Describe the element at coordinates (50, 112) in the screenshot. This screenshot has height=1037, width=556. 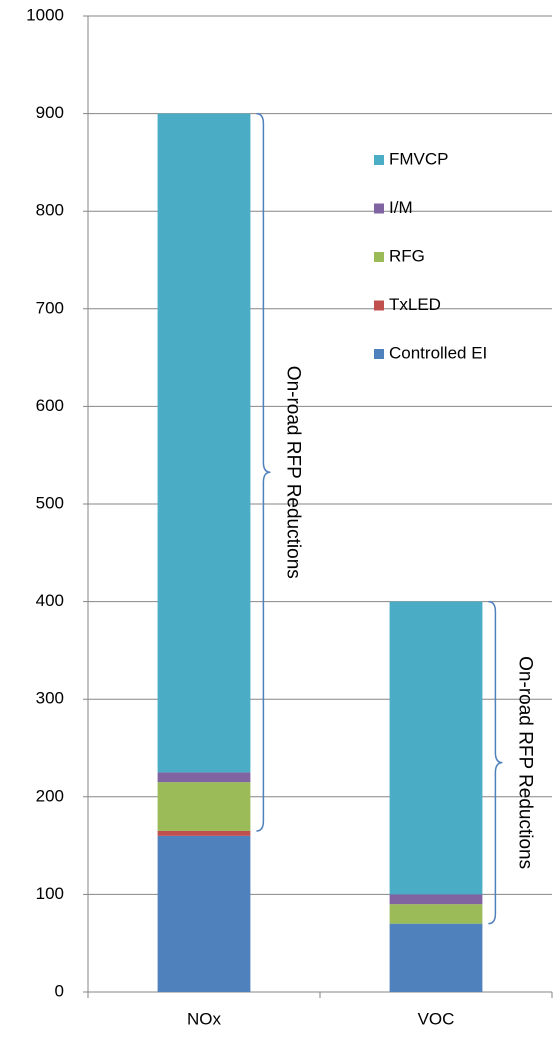
I see `y-tick-label: 900` at that location.